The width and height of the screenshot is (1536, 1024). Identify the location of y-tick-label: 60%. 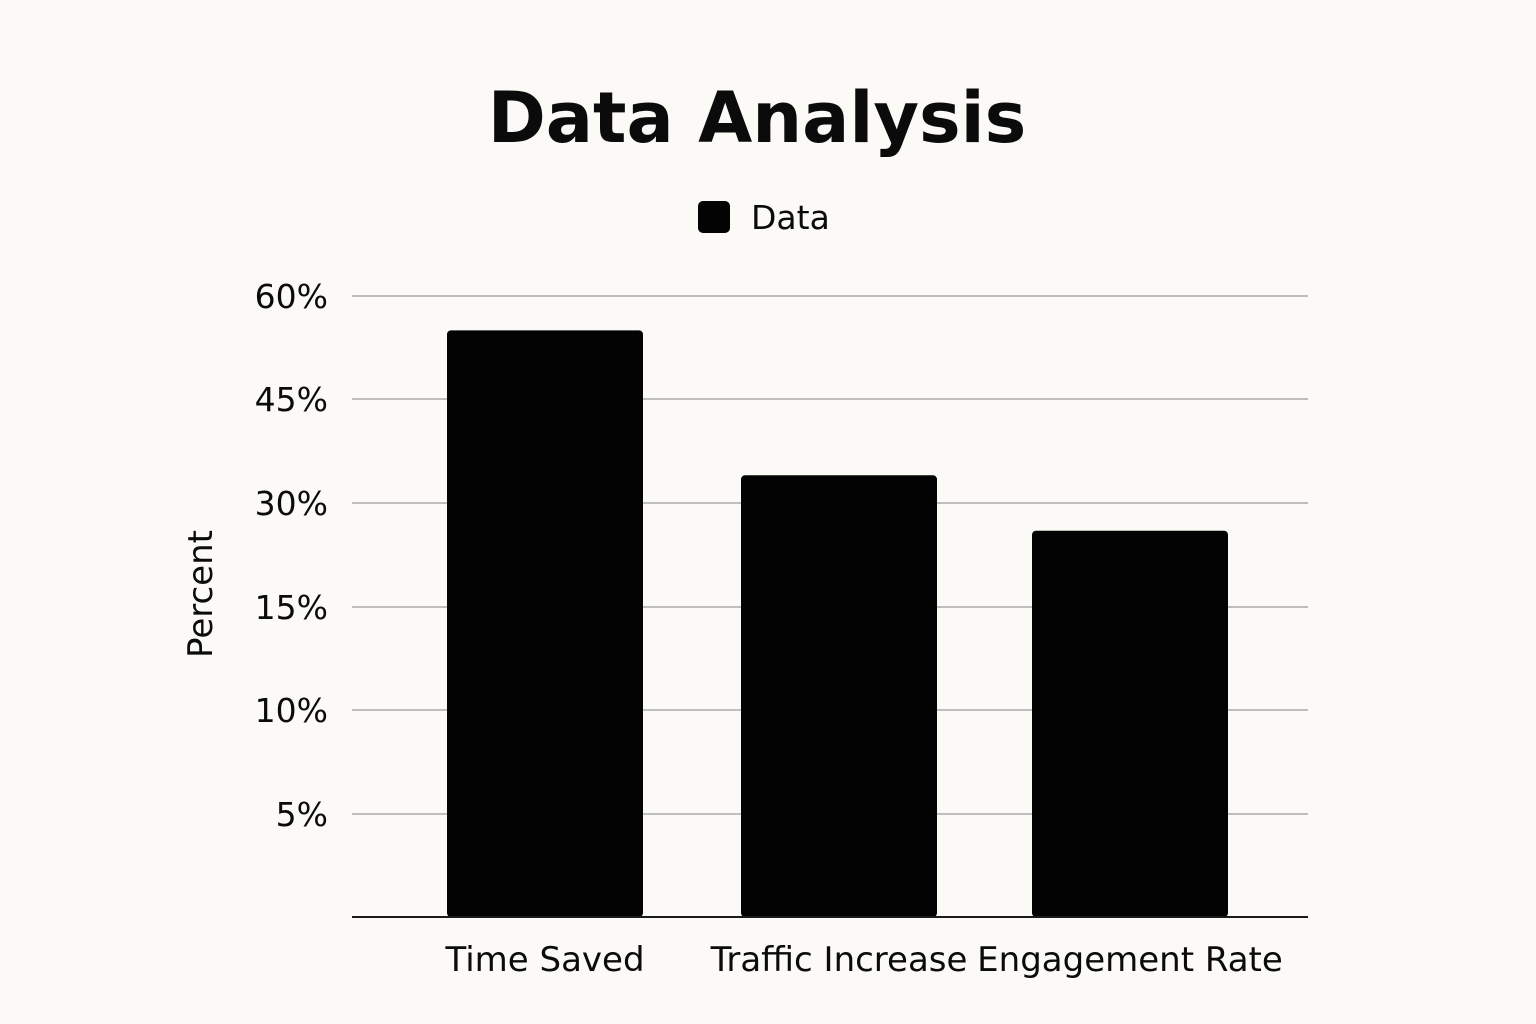
(291, 296).